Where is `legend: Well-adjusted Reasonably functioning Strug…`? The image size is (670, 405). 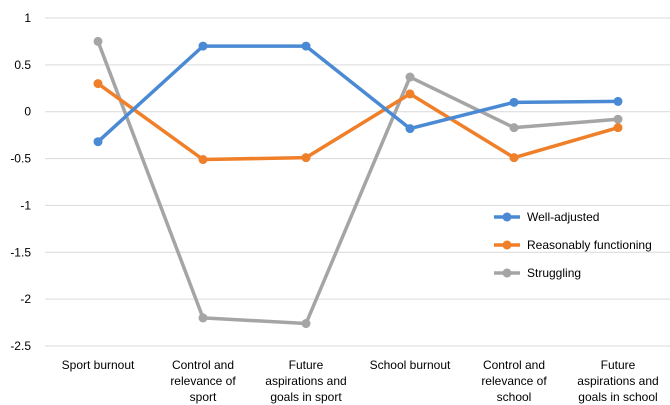
legend: Well-adjusted Reasonably functioning Strug… is located at coordinates (573, 245).